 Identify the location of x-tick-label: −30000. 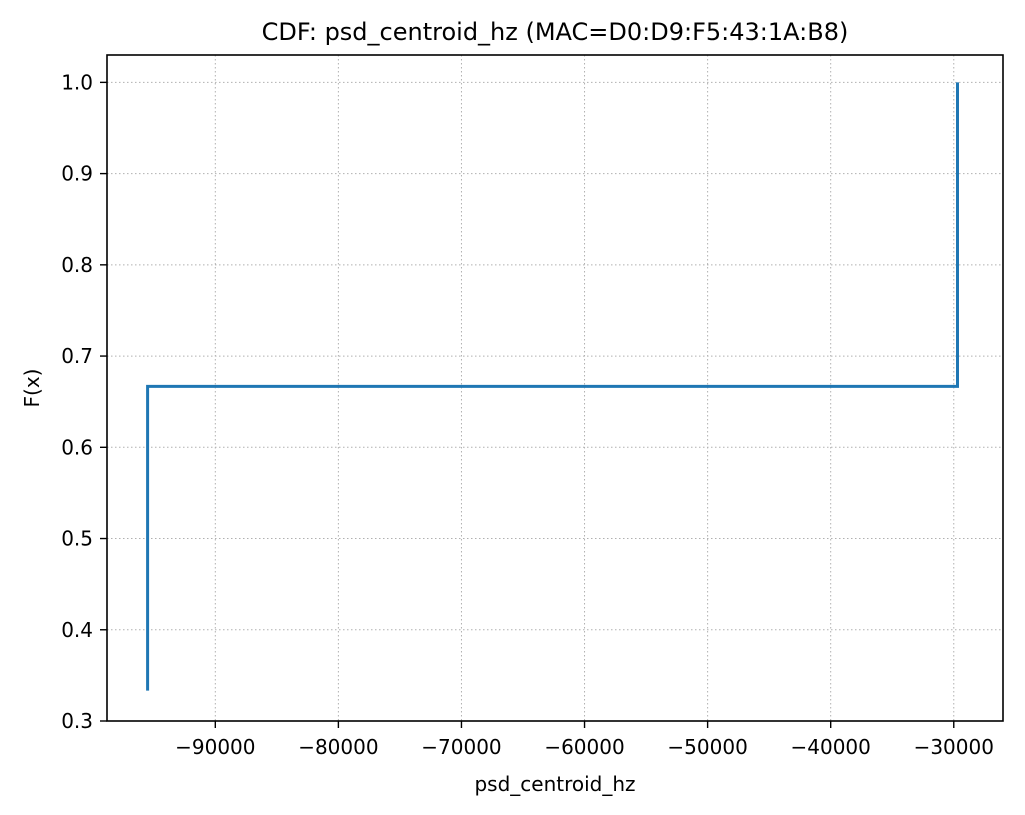
(954, 747).